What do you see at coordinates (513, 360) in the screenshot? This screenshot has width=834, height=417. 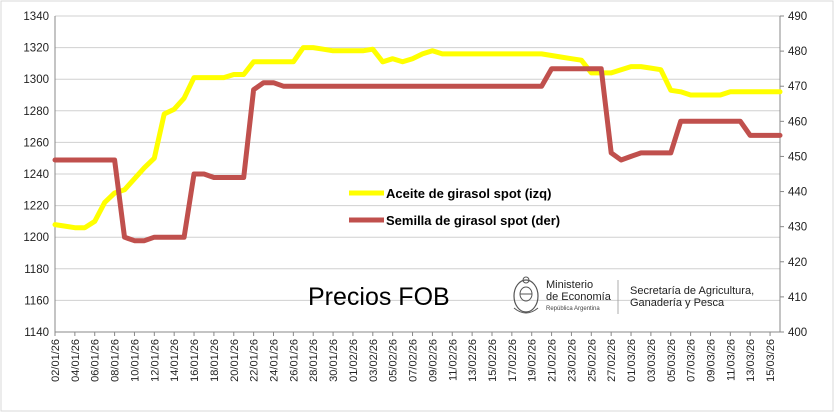 I see `x-tick-label: 17/02/26` at bounding box center [513, 360].